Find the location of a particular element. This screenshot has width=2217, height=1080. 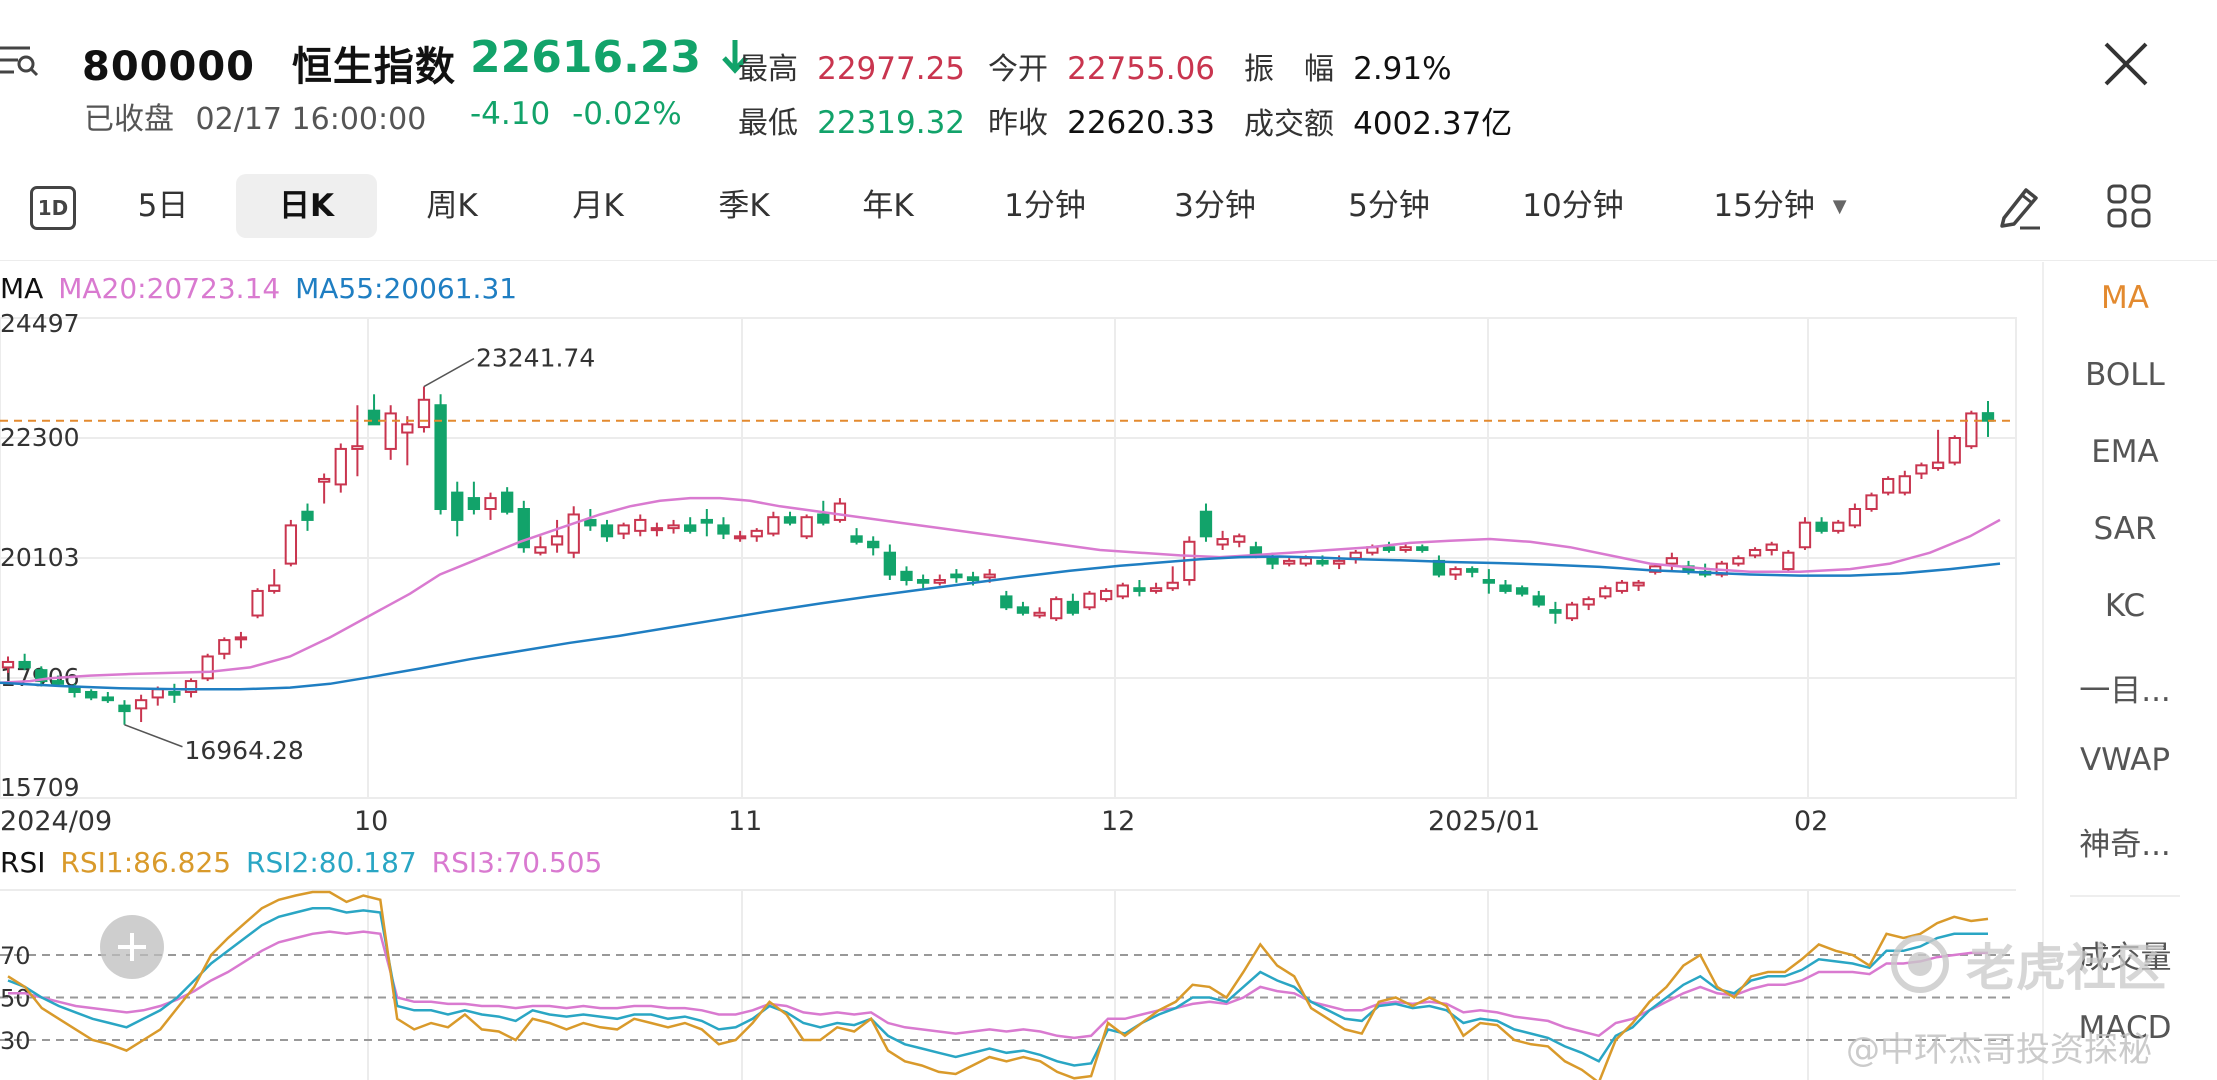

stat-value: 22977.25 is located at coordinates (891, 69).